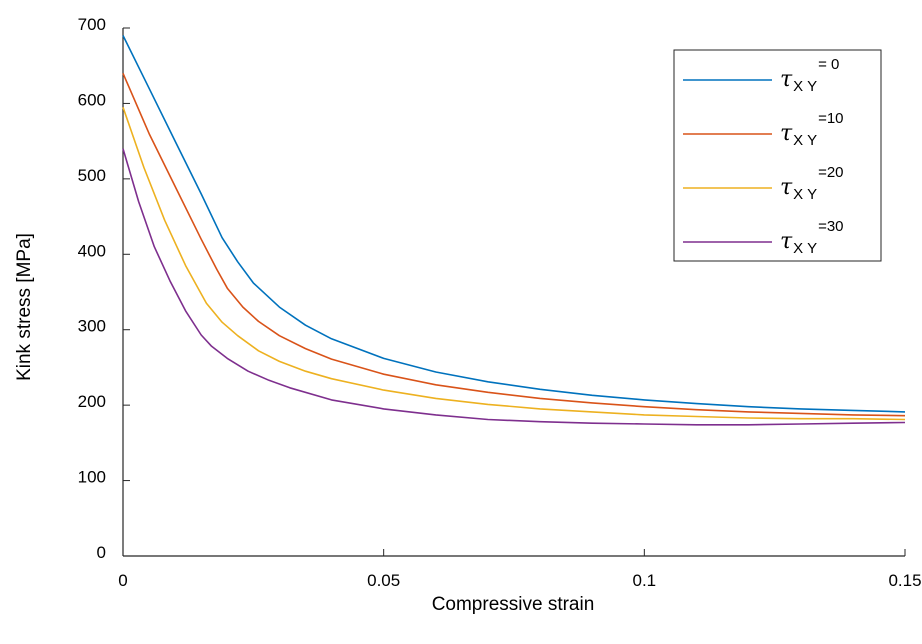 The image size is (922, 644). Describe the element at coordinates (830, 172) in the screenshot. I see `legend-suffix: =20` at that location.